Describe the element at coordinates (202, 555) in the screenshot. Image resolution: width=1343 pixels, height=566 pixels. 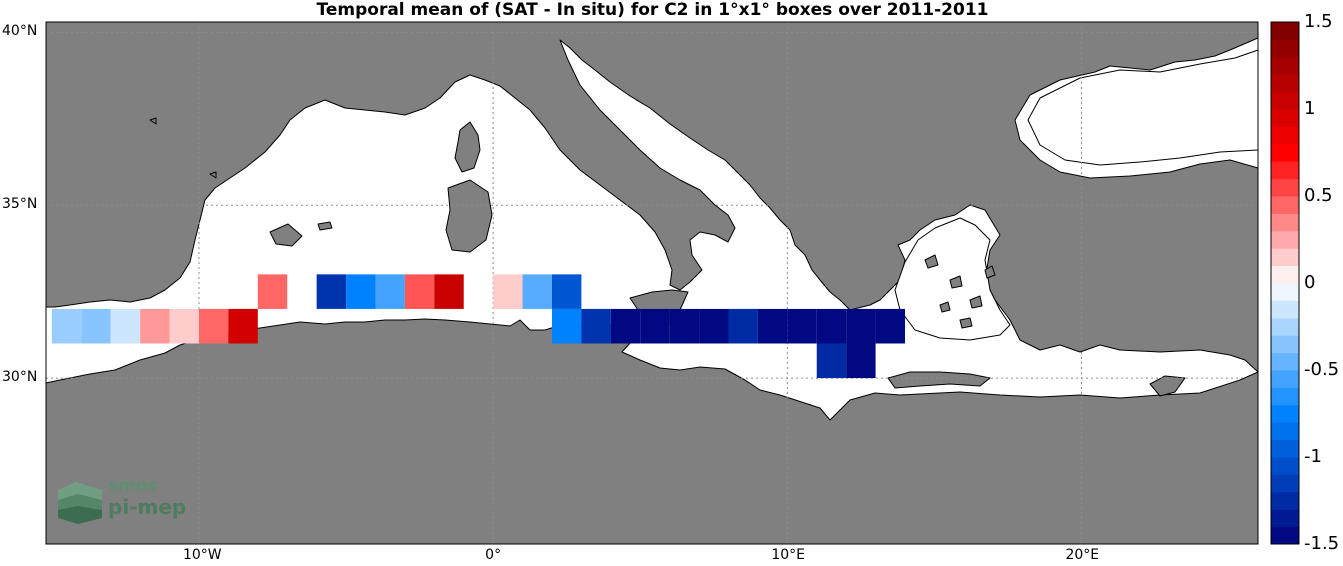
I see `lon-tick-label: 10°W` at that location.